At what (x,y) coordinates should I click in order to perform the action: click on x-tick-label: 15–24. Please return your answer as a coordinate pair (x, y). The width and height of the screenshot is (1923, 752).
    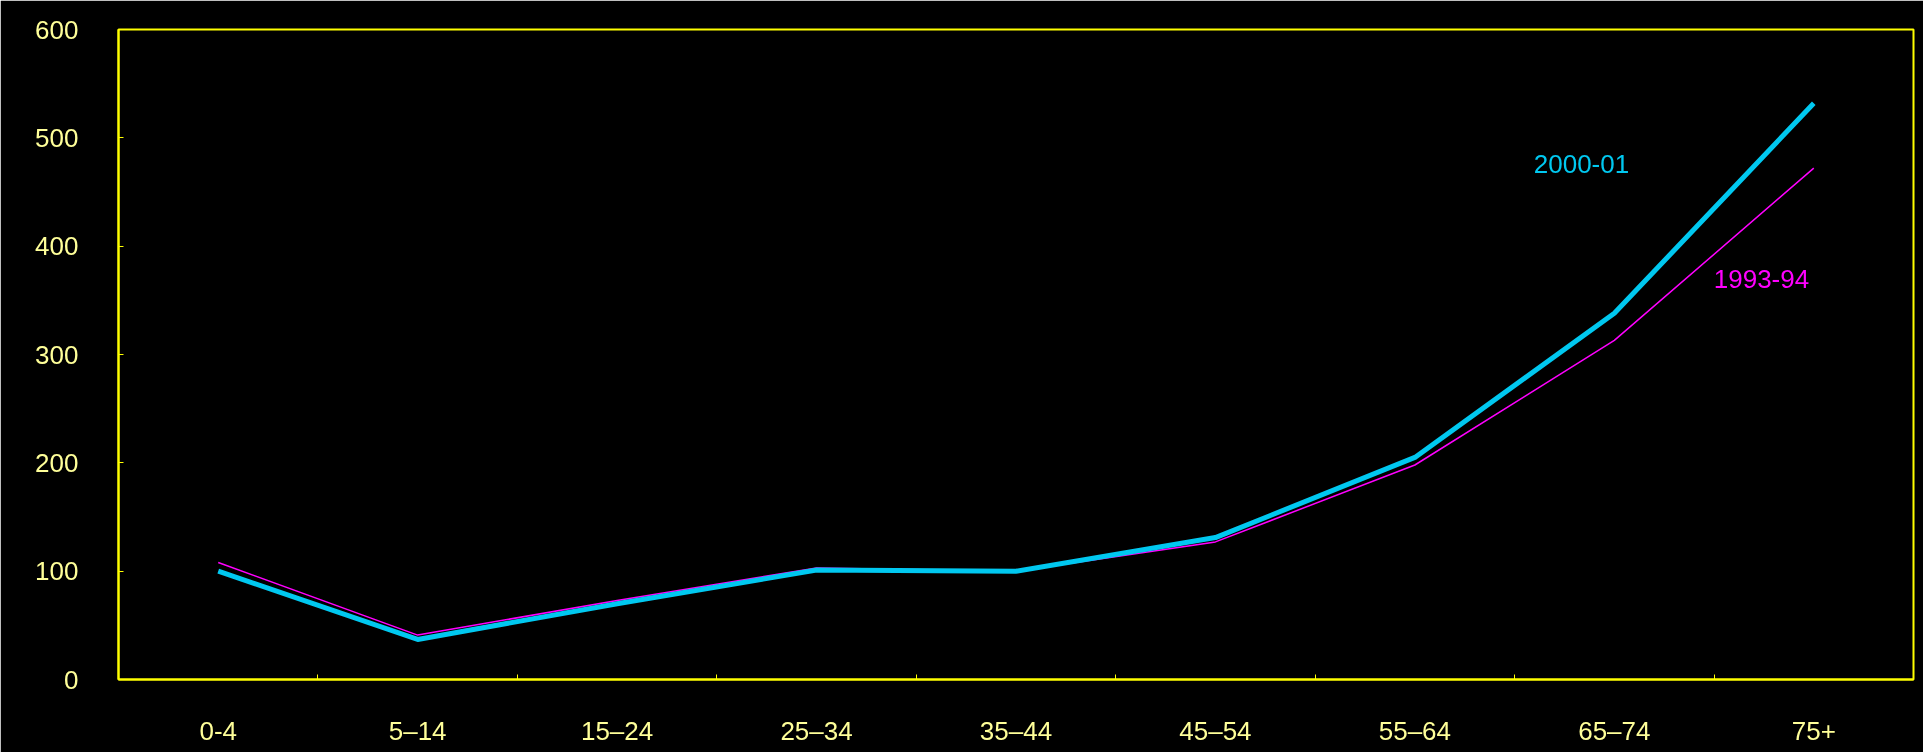
    Looking at the image, I should click on (617, 730).